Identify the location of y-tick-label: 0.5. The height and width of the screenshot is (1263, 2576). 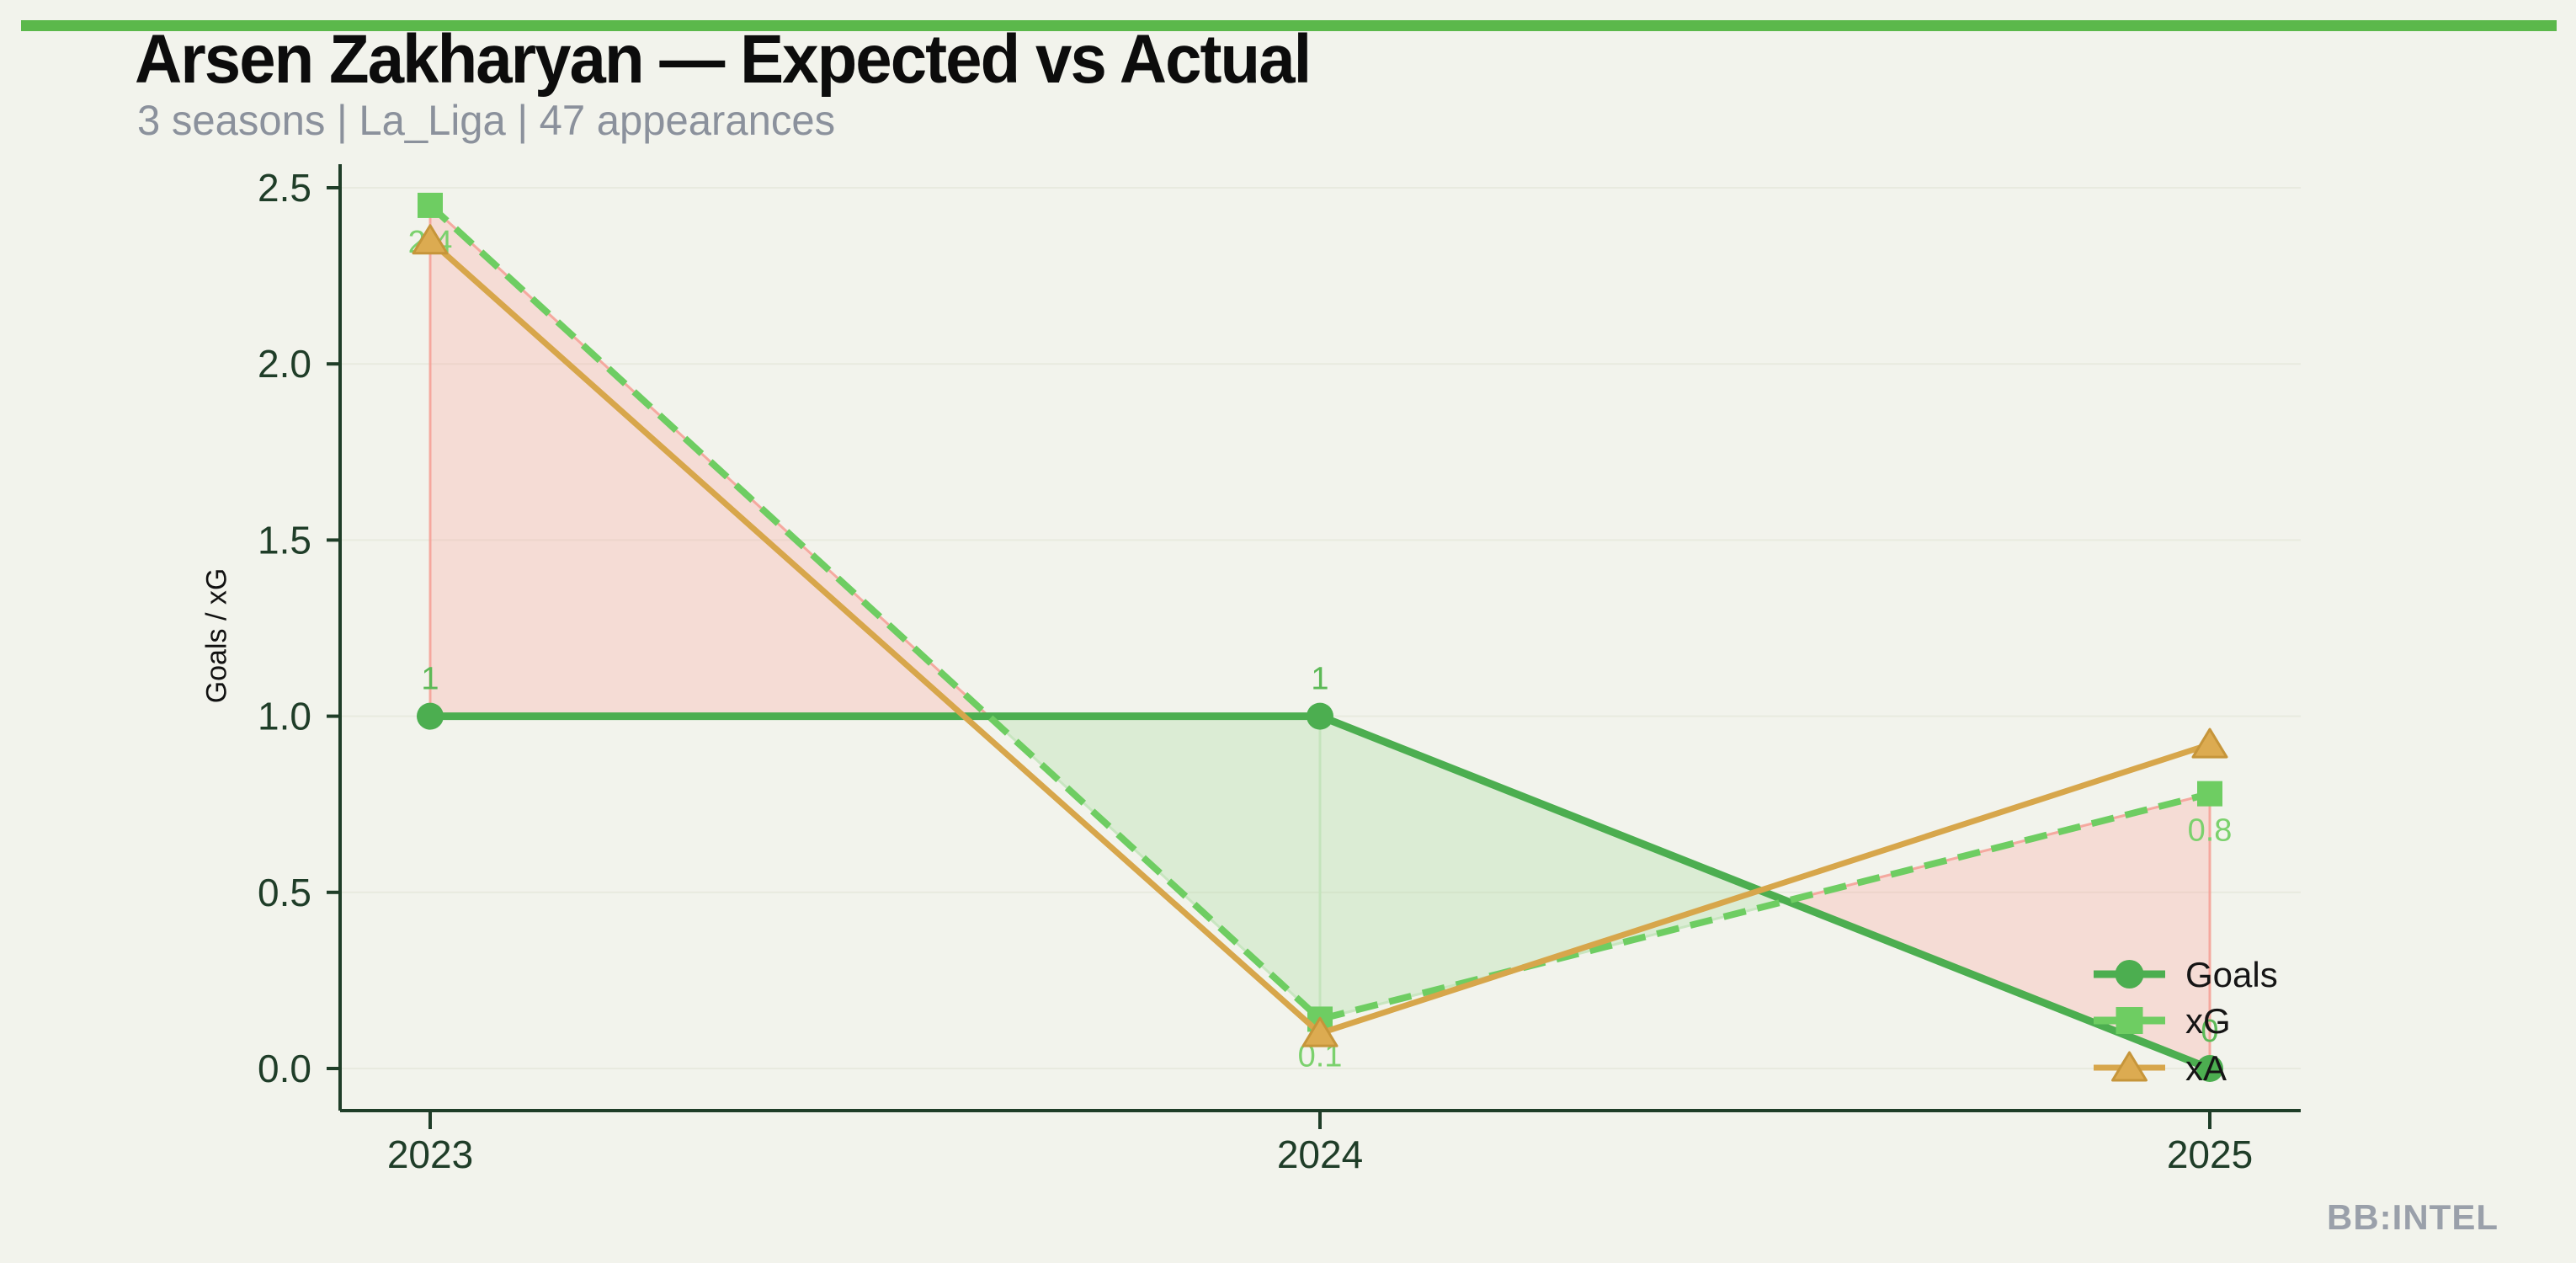
(285, 892).